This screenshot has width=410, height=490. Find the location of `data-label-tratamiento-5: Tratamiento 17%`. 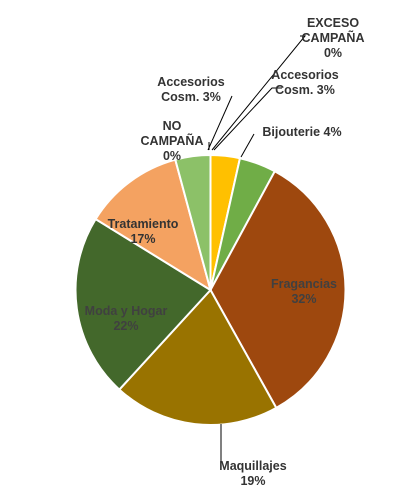

data-label-tratamiento-5: Tratamiento 17% is located at coordinates (143, 231).